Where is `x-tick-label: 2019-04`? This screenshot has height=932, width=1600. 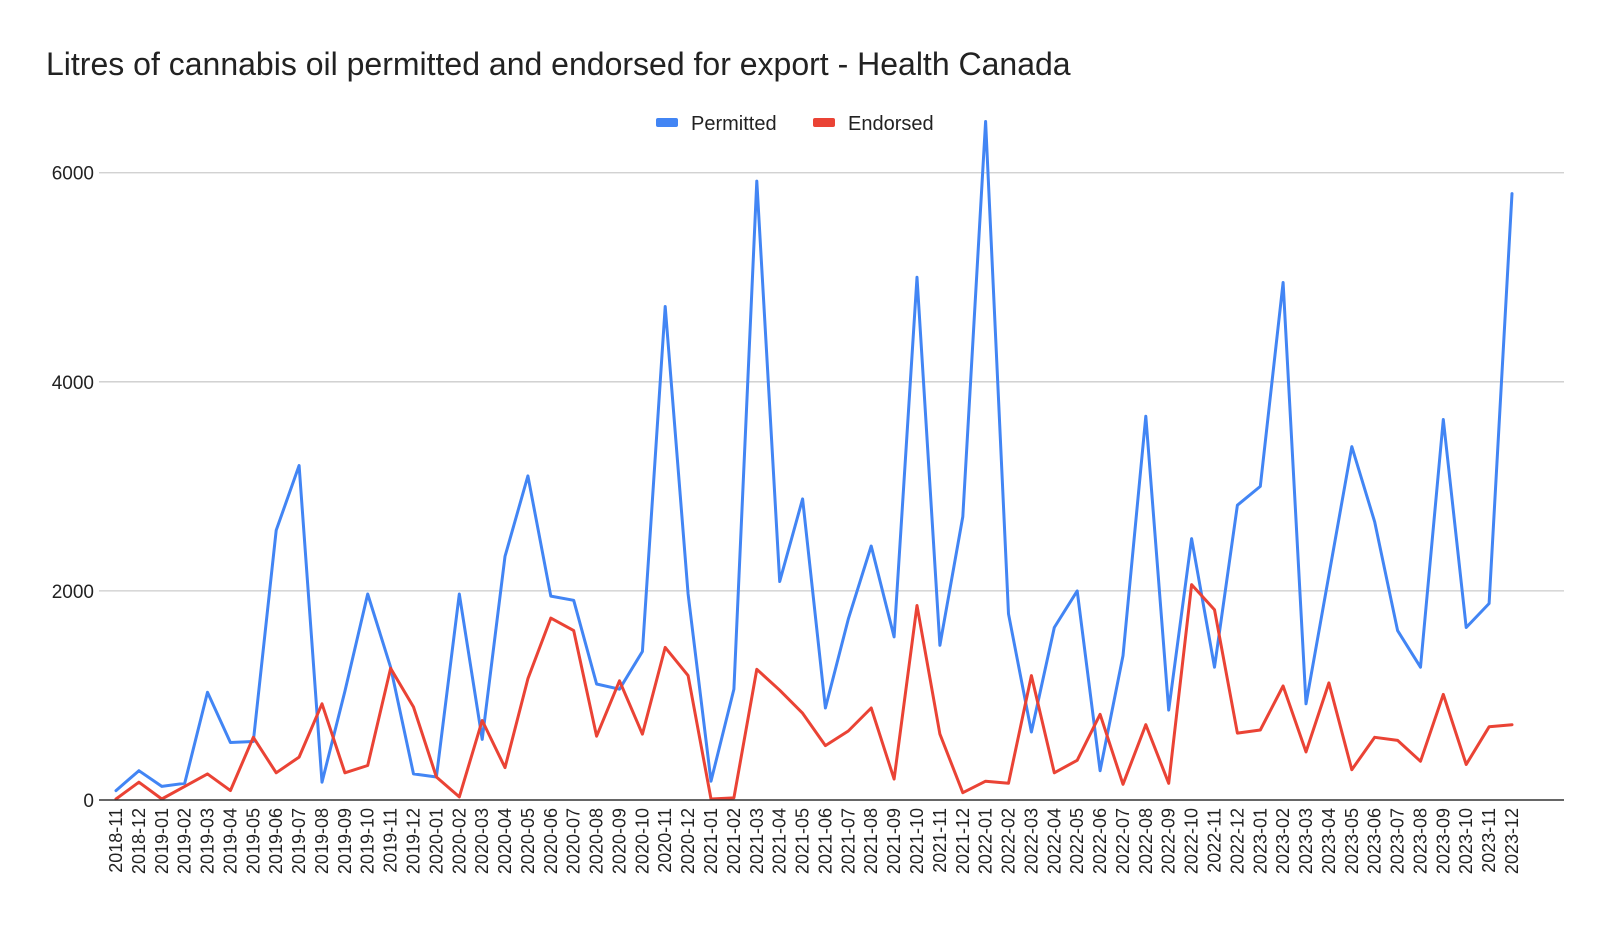 x-tick-label: 2019-04 is located at coordinates (230, 841).